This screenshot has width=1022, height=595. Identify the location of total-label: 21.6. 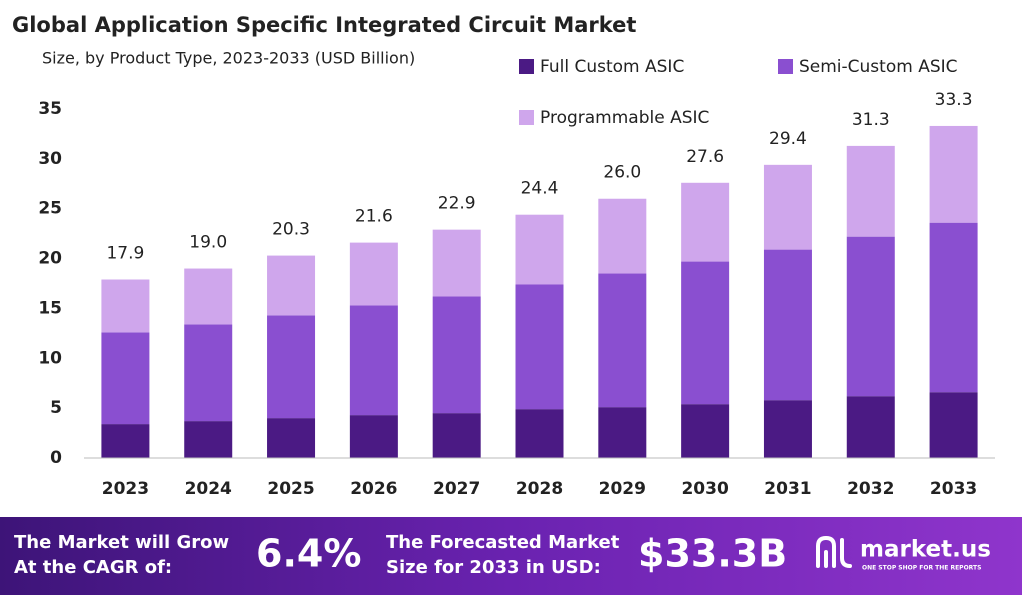
(374, 217).